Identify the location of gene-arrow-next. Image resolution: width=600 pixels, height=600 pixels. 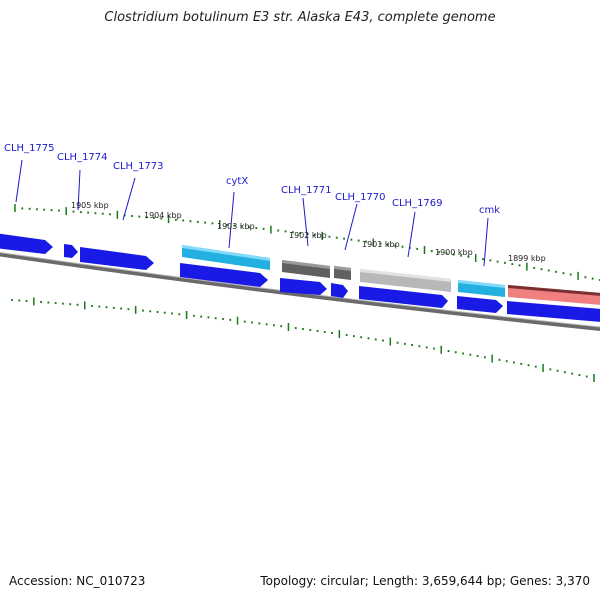
(553, 311).